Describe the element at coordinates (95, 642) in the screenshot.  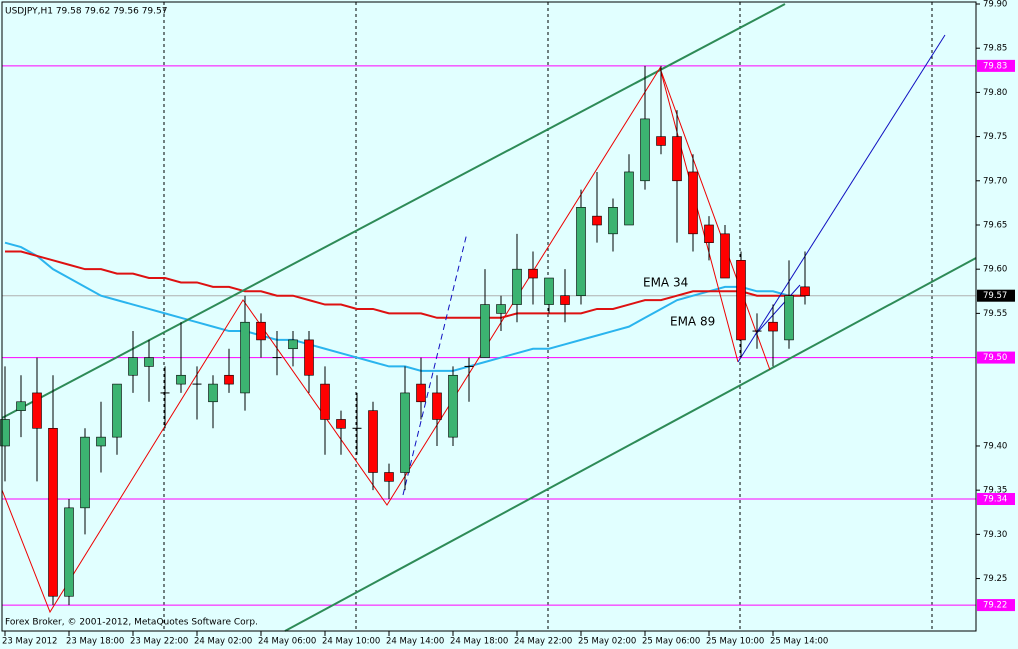
I see `x-tick-label: 23 May 18:00` at that location.